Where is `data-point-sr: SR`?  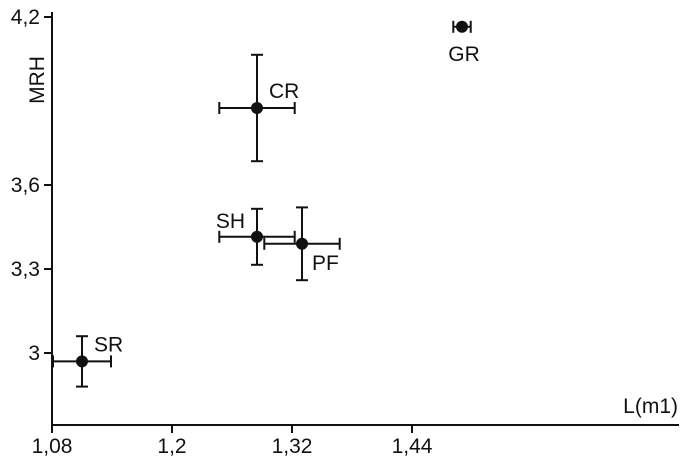 data-point-sr: SR is located at coordinates (87, 360).